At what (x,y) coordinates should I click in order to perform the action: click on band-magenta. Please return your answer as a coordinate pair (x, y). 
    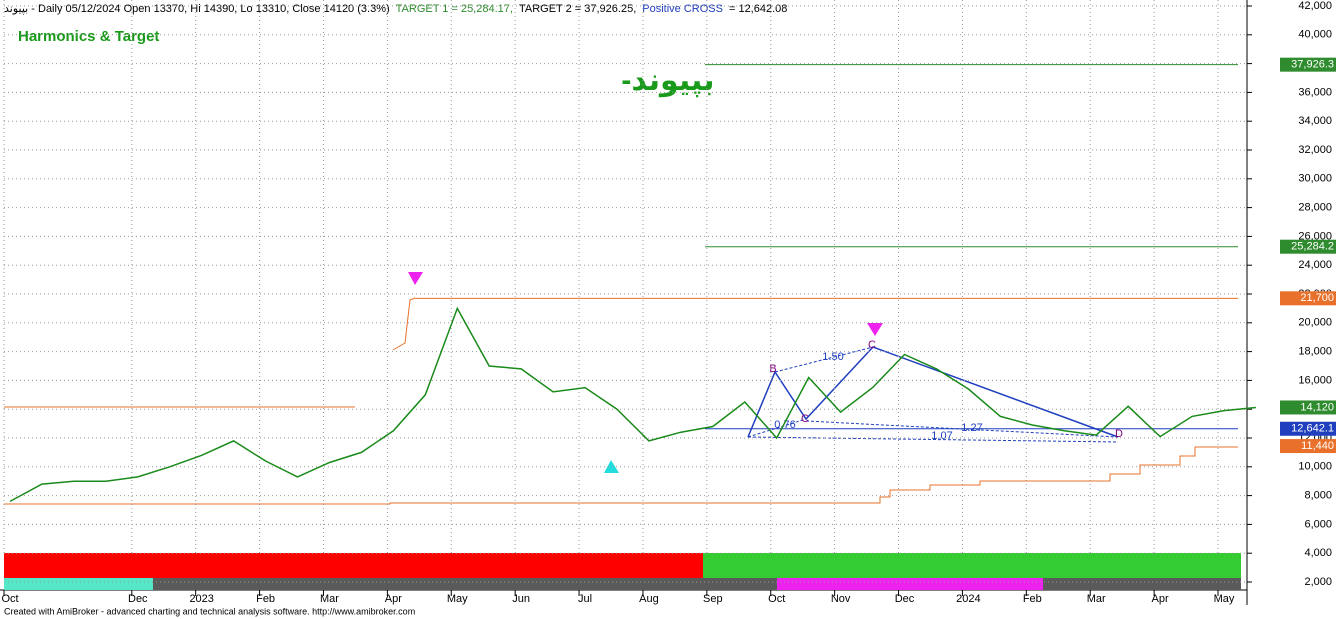
    Looking at the image, I should click on (910, 584).